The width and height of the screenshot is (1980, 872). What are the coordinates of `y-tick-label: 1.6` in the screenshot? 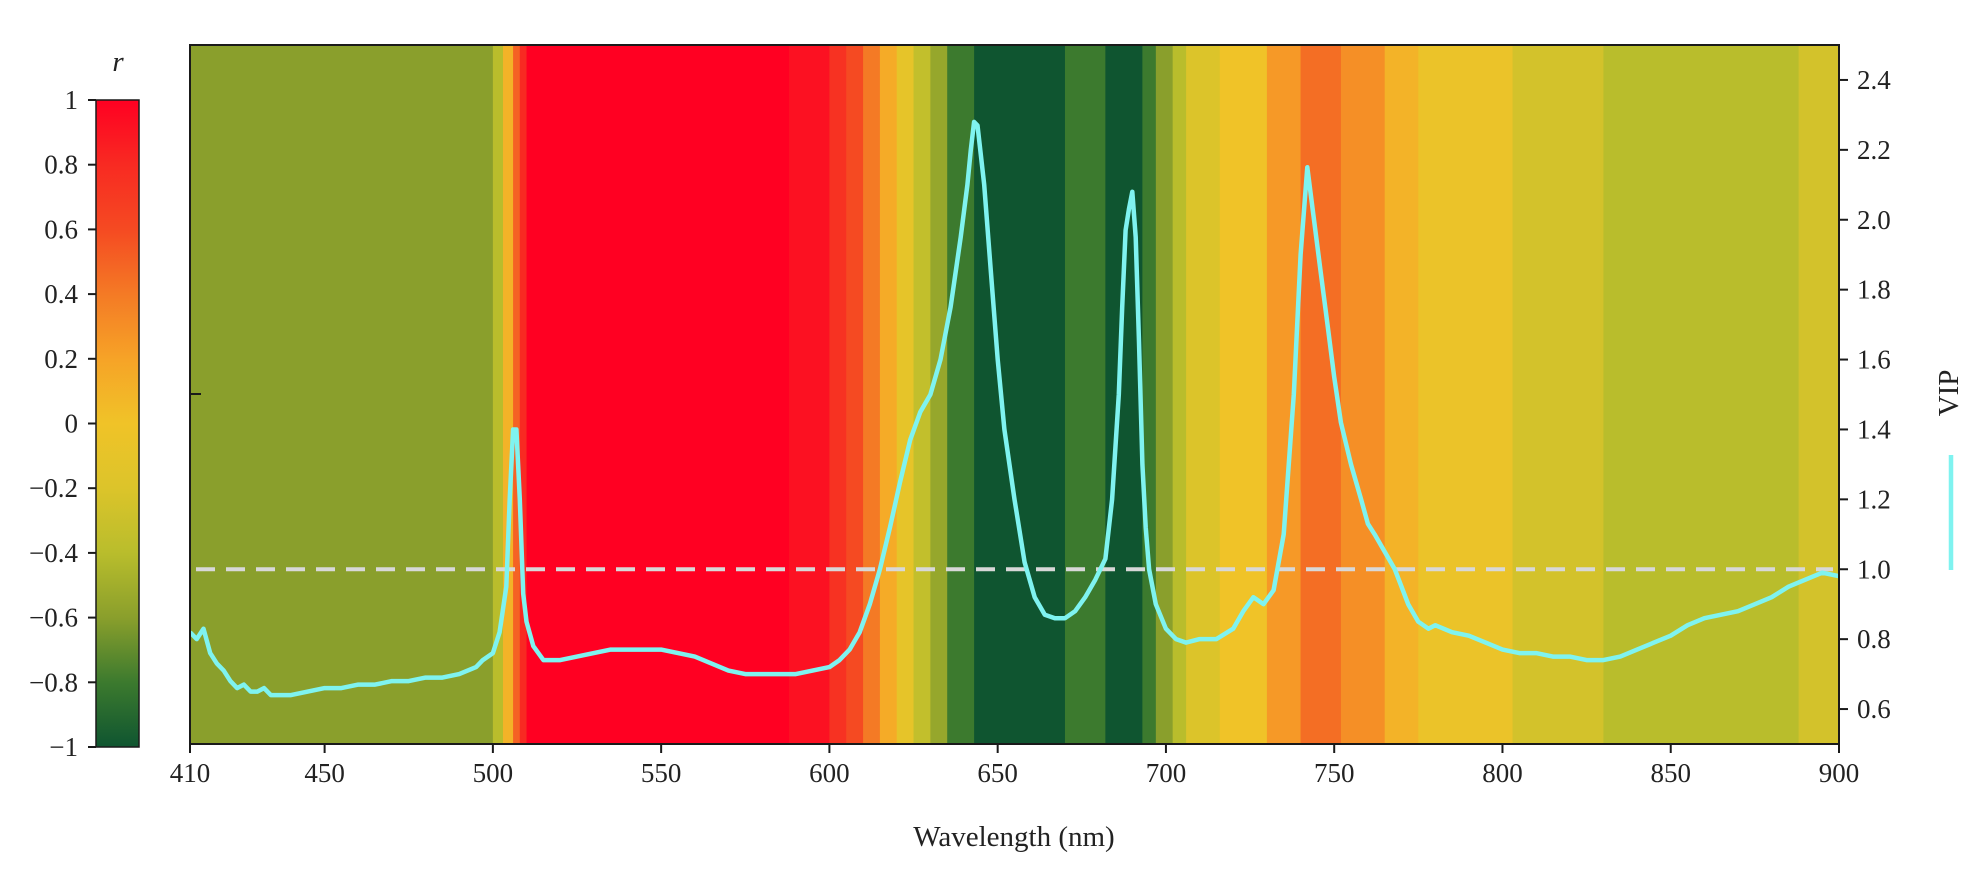 It's located at (1874, 360).